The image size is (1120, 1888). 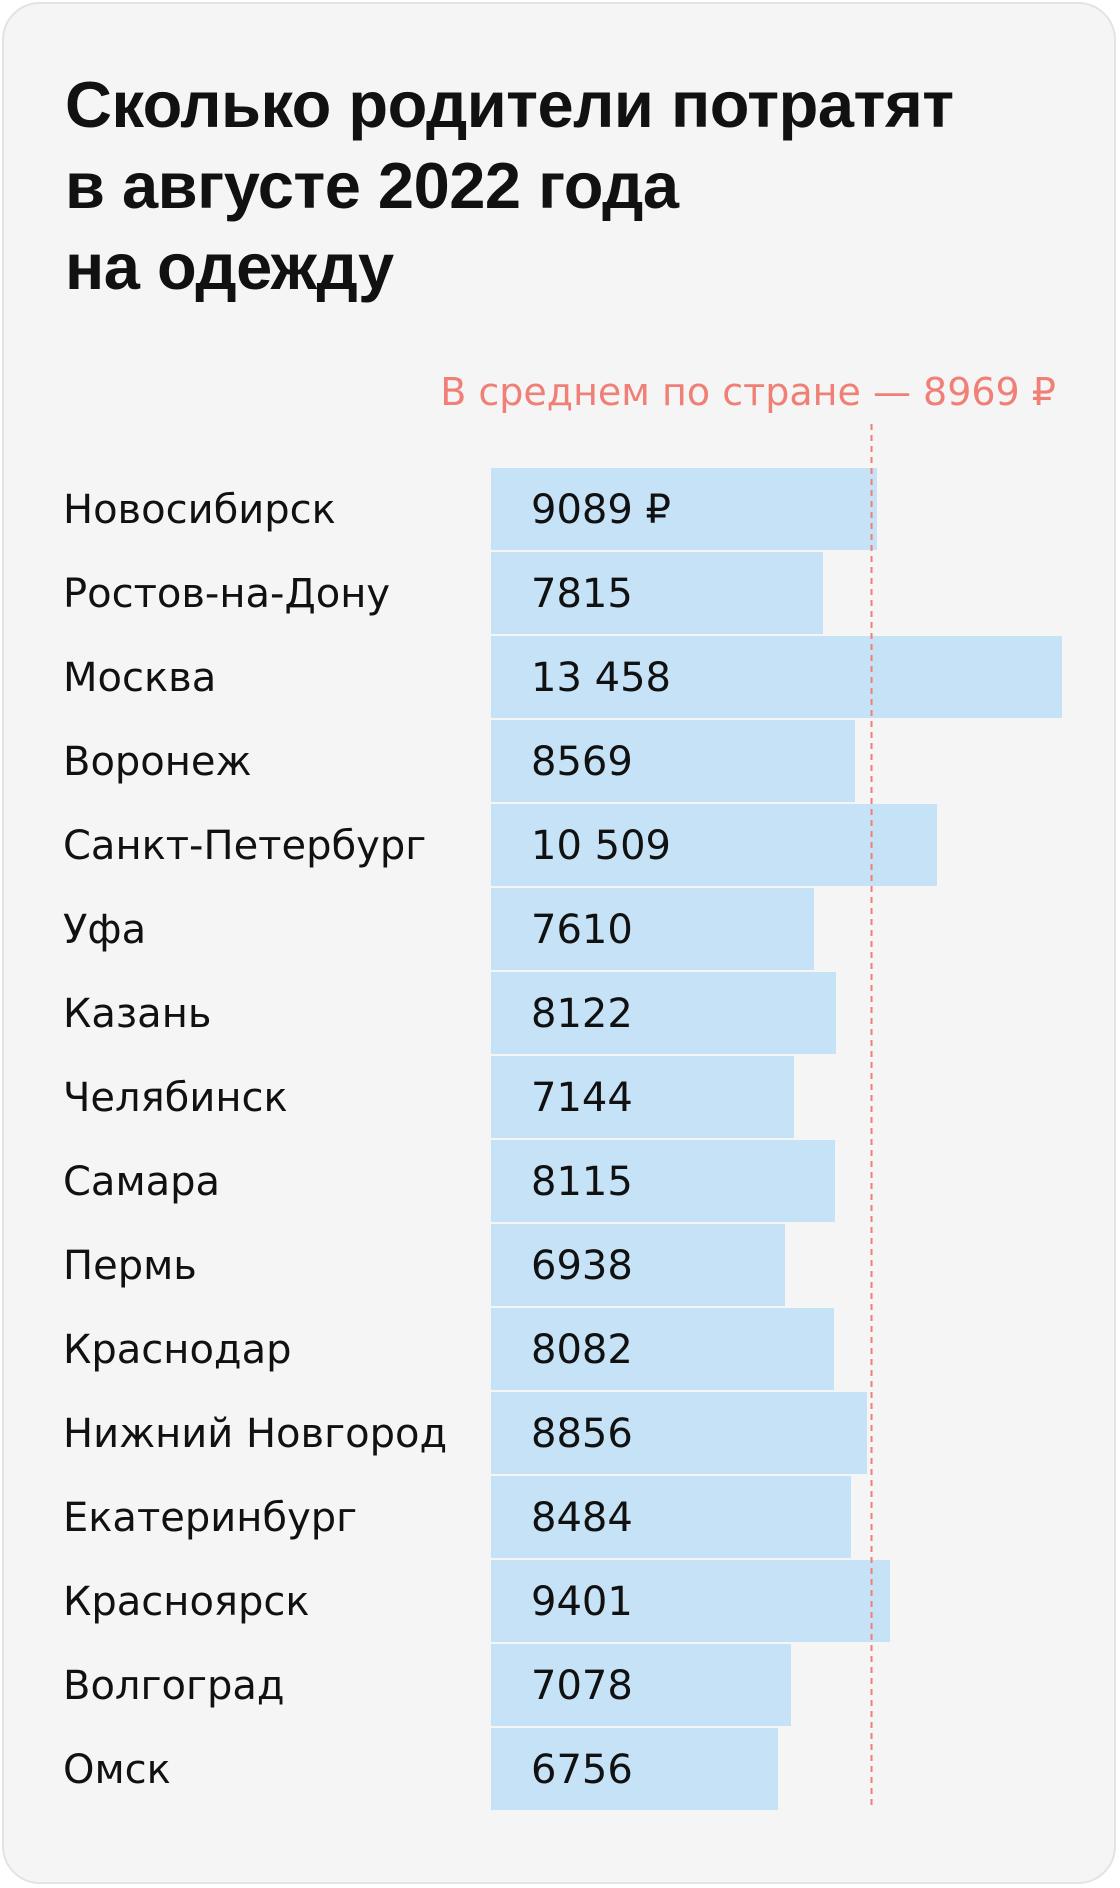 I want to click on category-label: Челябинск, so click(x=175, y=1098).